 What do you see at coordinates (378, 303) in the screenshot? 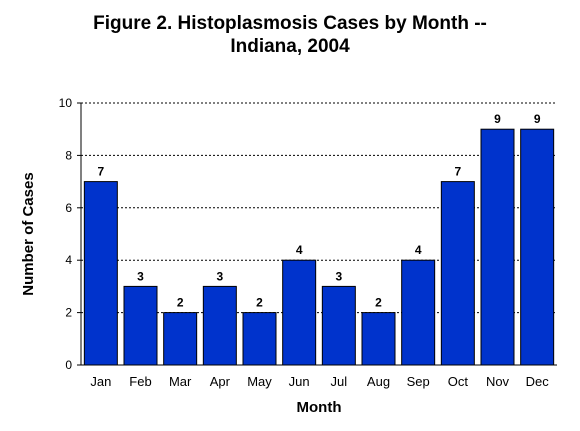
I see `data-label-aug: 2` at bounding box center [378, 303].